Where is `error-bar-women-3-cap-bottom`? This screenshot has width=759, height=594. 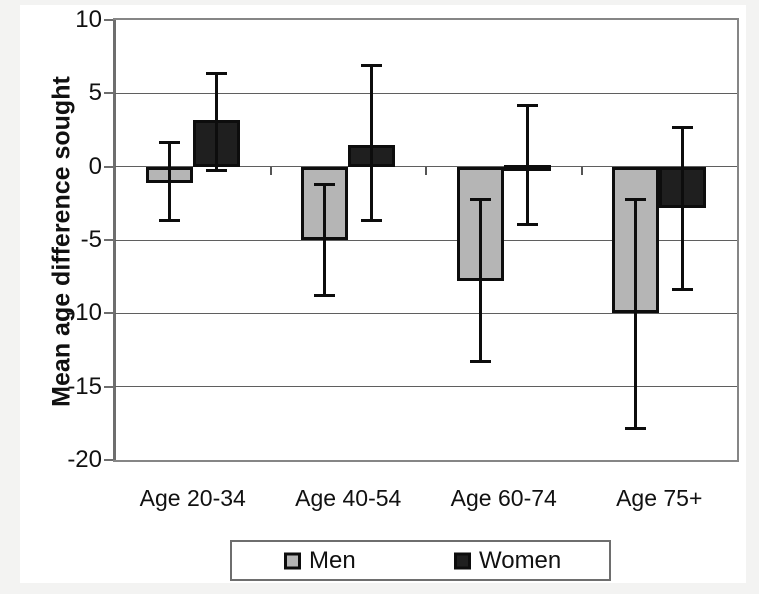 error-bar-women-3-cap-bottom is located at coordinates (683, 289).